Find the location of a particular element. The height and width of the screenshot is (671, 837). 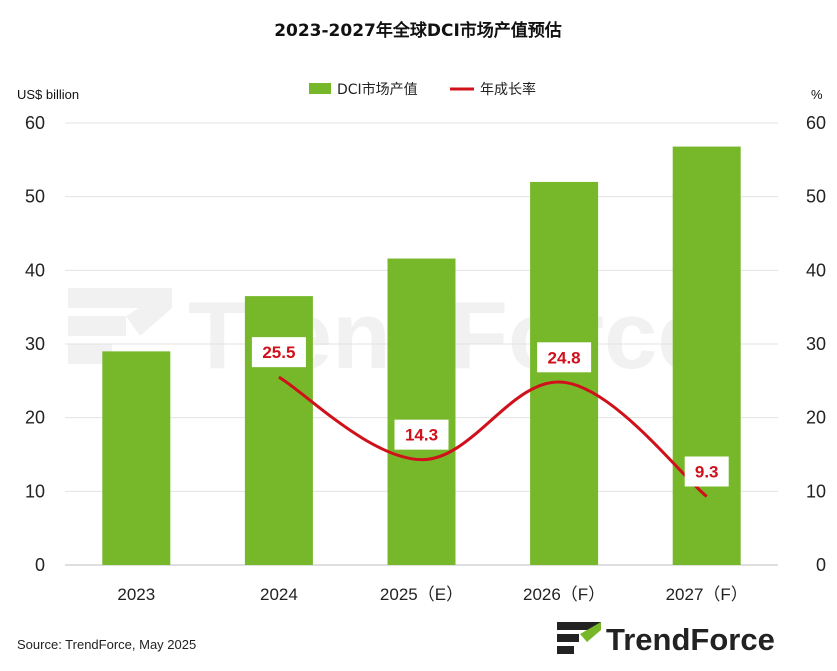

logo-text: TrendForce is located at coordinates (690, 639).